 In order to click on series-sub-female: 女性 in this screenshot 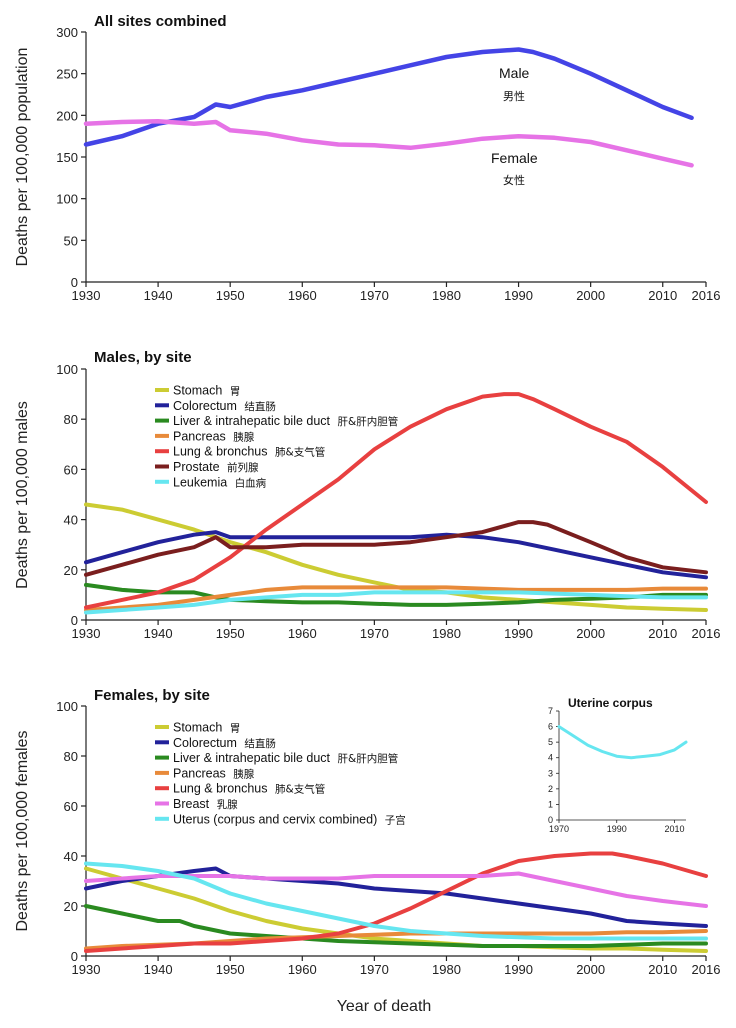, I will do `click(514, 180)`.